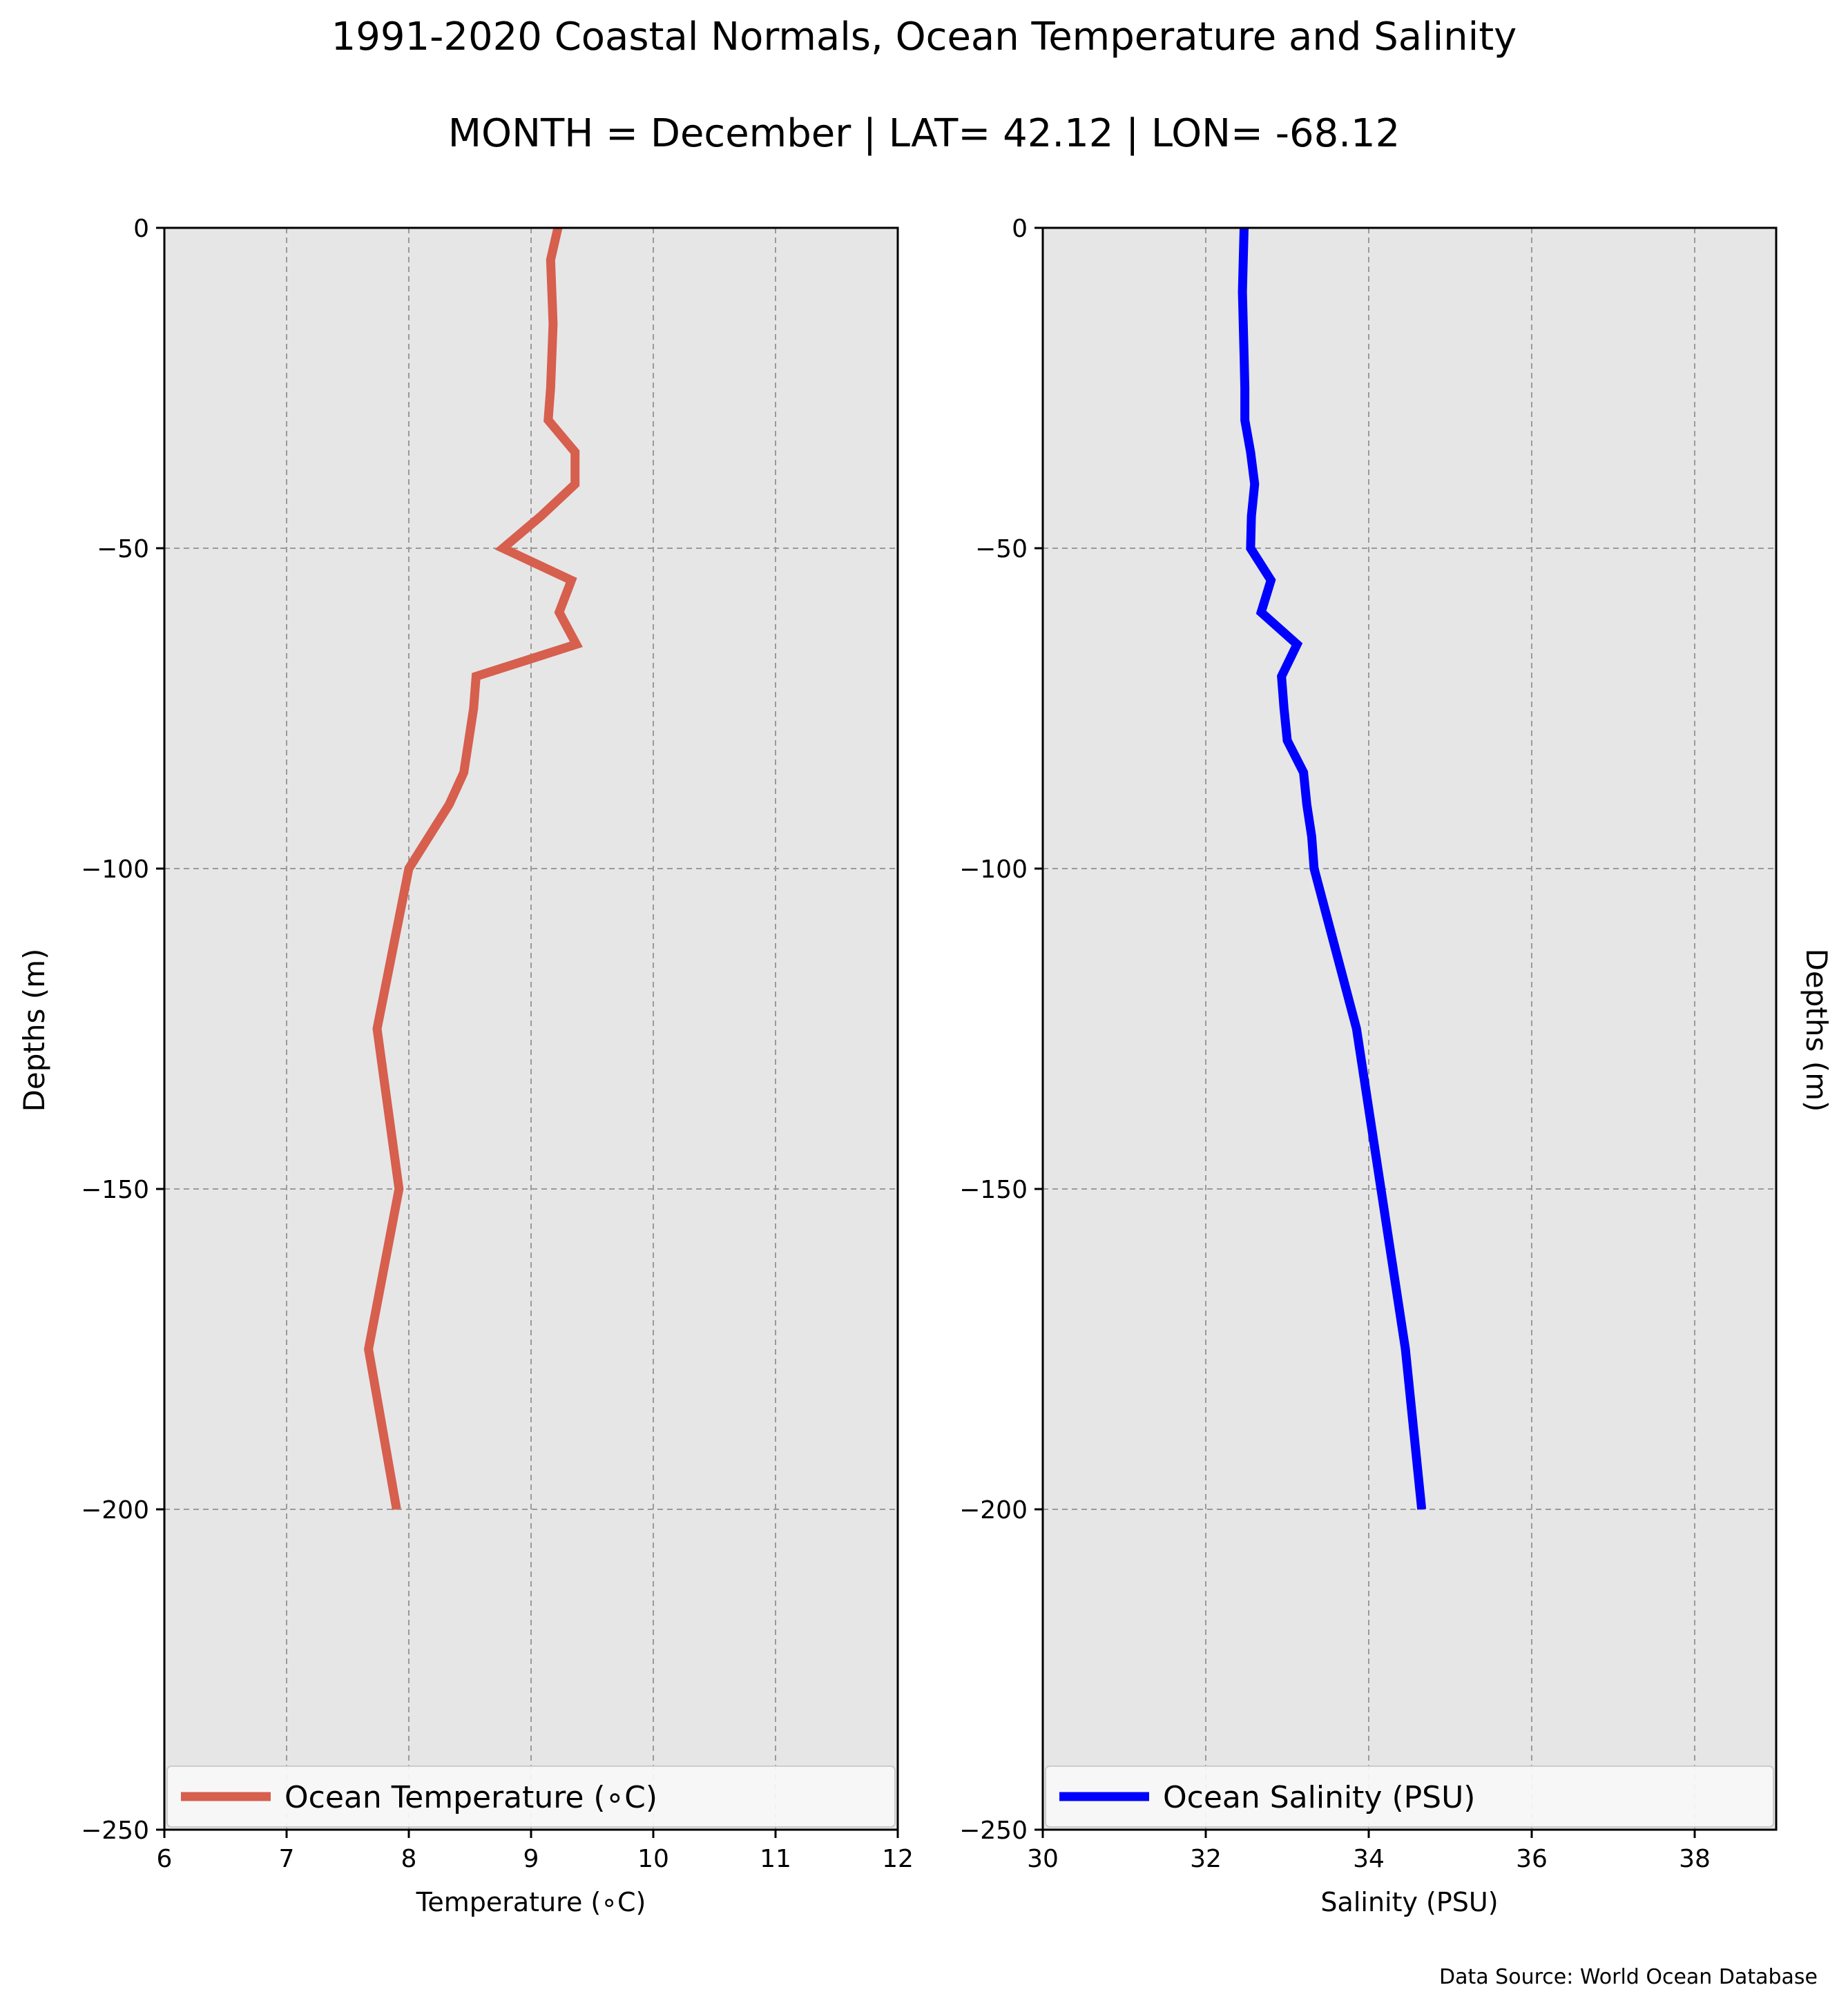 The image size is (1848, 2003). I want to click on salinity-y-tick-label: 0, so click(1020, 229).